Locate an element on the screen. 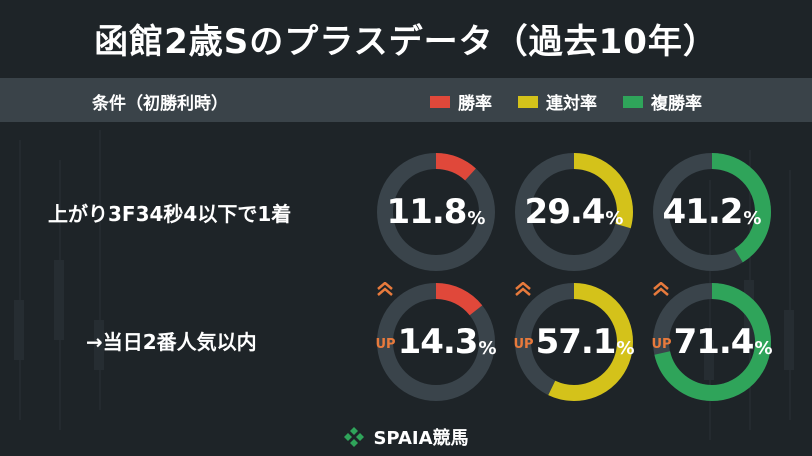  donut-place-rate-row1: 41.2 % is located at coordinates (712, 212).